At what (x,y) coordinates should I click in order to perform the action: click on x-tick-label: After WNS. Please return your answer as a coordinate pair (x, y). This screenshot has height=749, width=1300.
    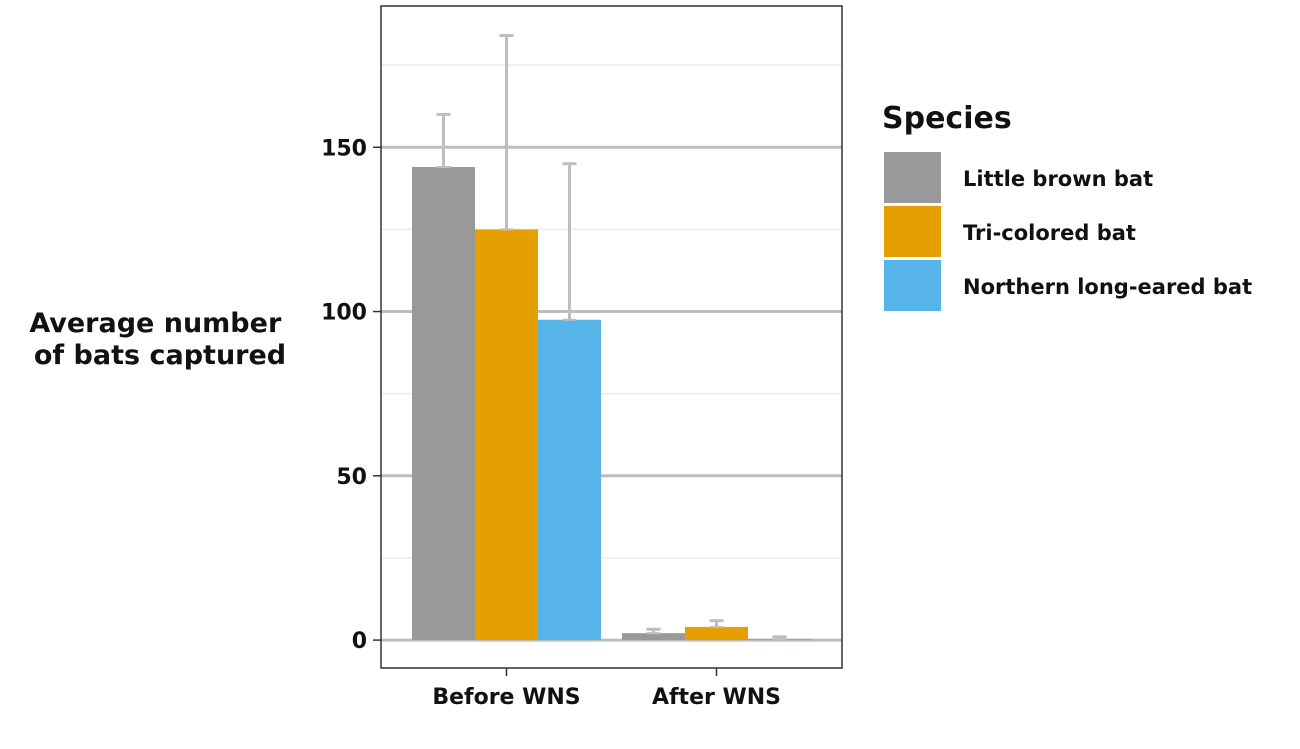
    Looking at the image, I should click on (716, 697).